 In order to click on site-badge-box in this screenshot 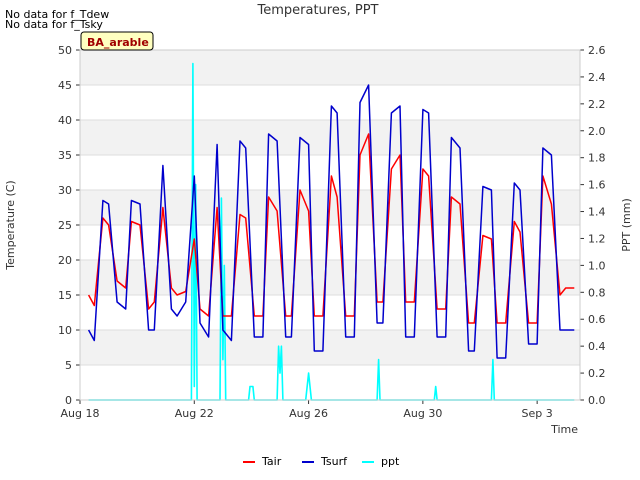, I will do `click(117, 41)`.